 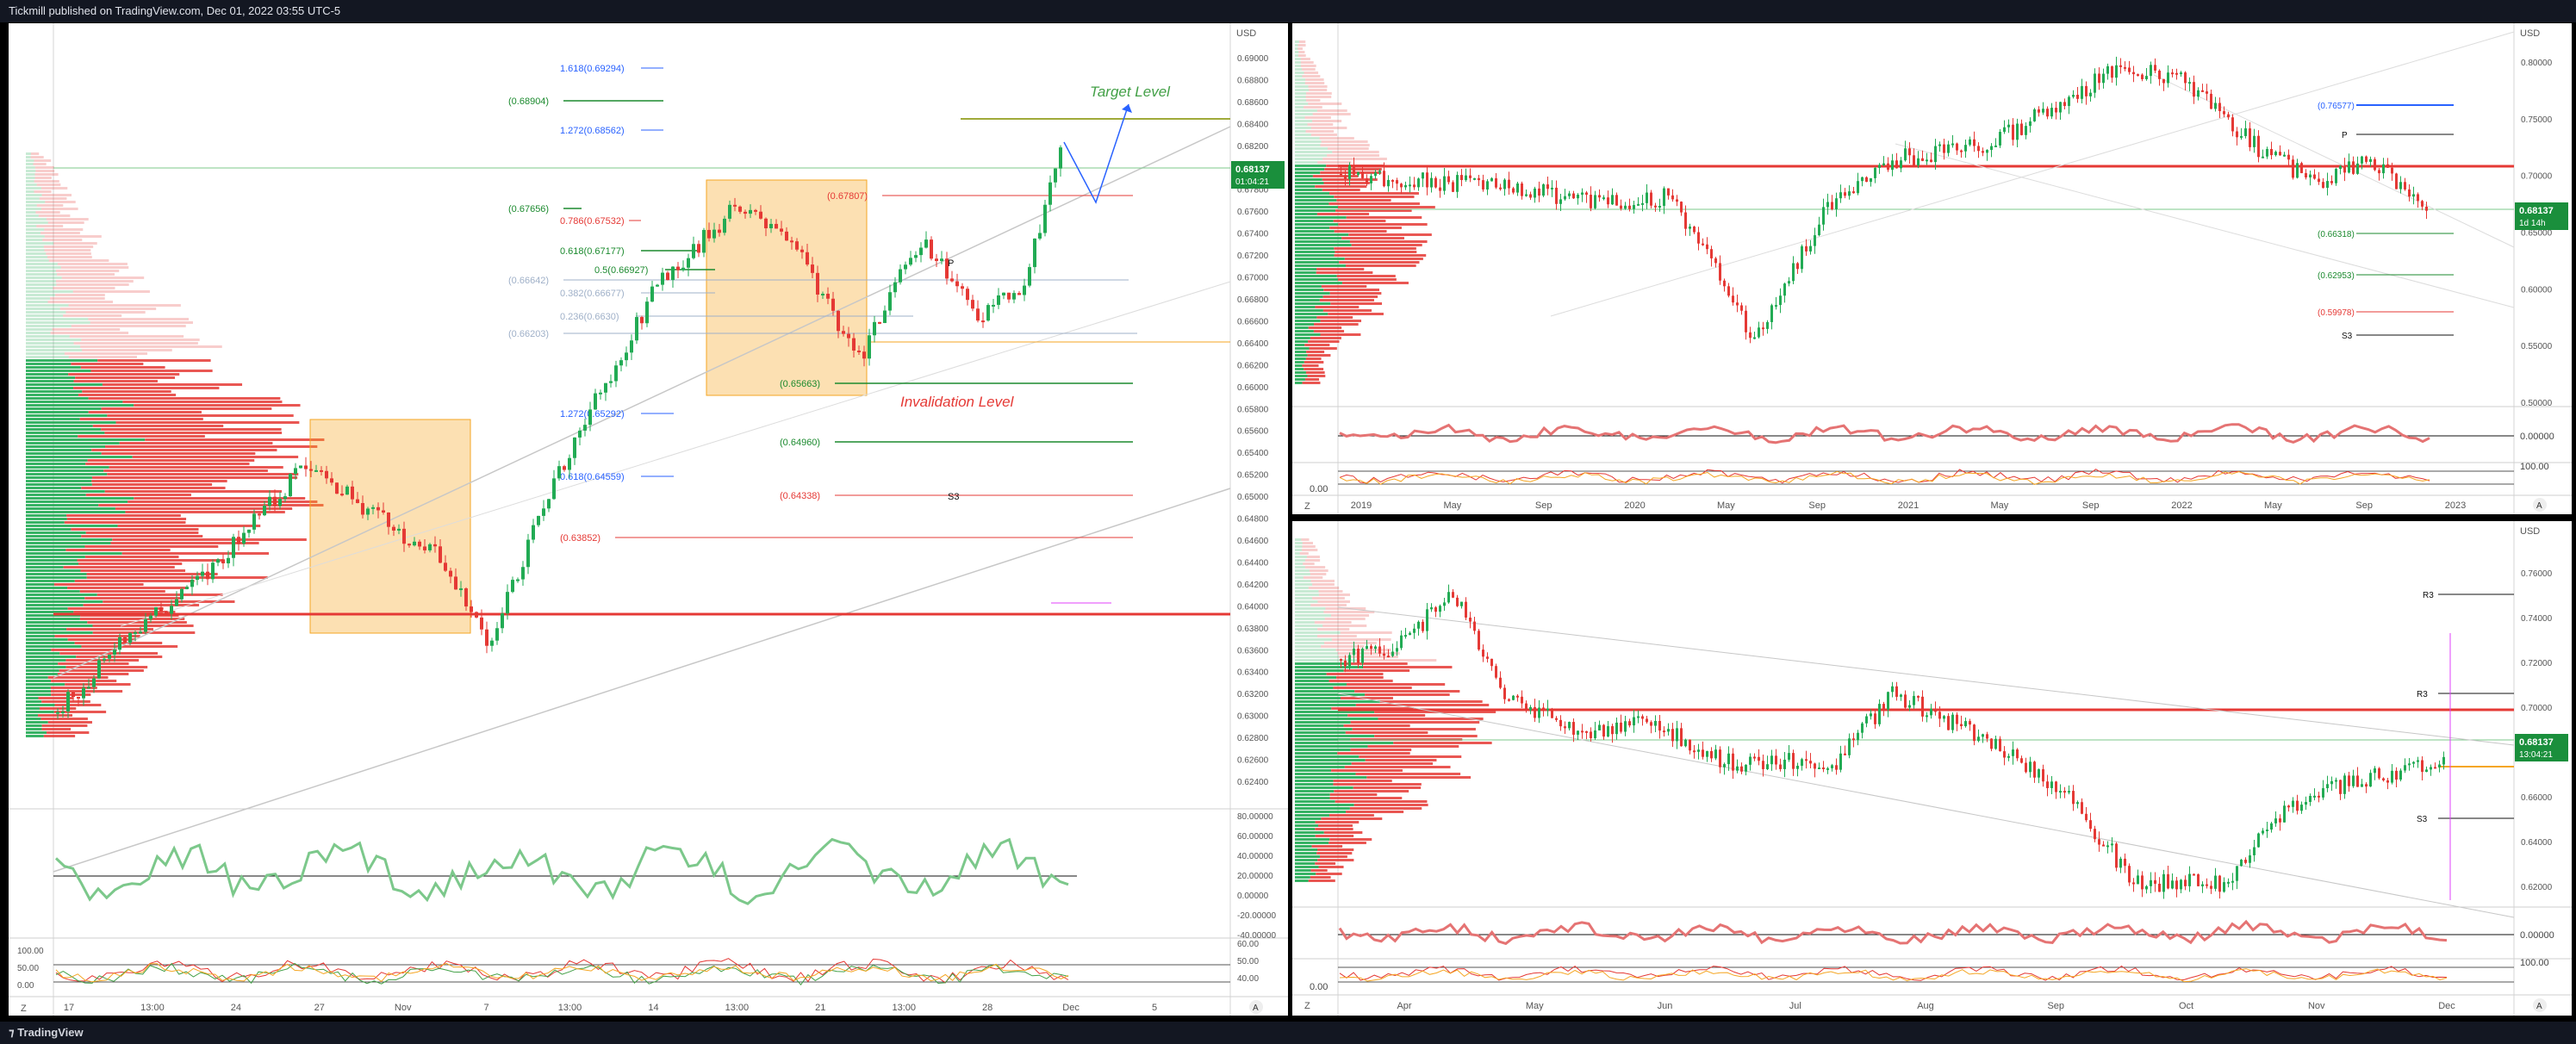 What do you see at coordinates (1253, 897) in the screenshot?
I see `osc1-axis-tick: 0.00000` at bounding box center [1253, 897].